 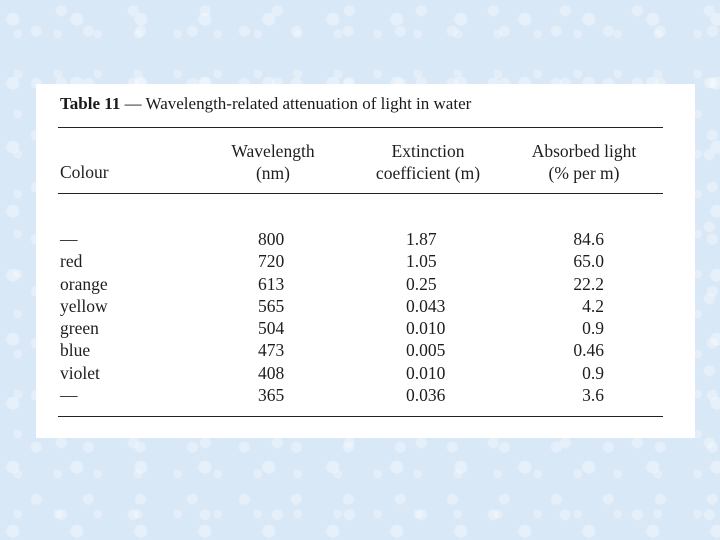 What do you see at coordinates (273, 162) in the screenshot?
I see `header-wavelength: Wavelength (nm)` at bounding box center [273, 162].